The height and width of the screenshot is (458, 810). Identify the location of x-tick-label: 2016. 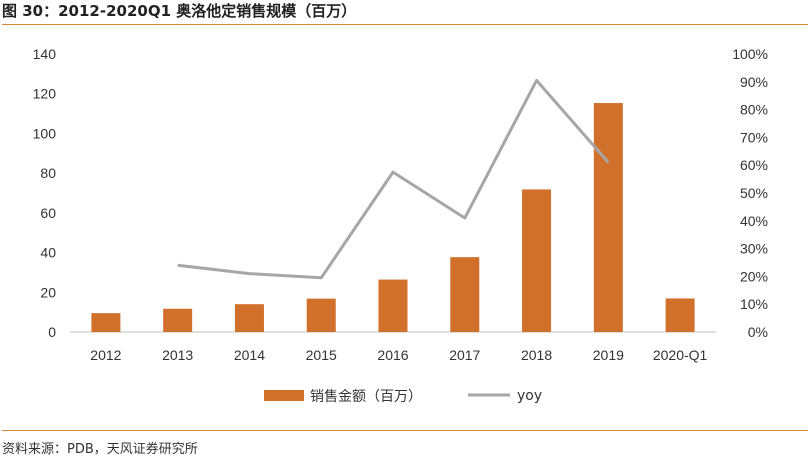
(392, 355).